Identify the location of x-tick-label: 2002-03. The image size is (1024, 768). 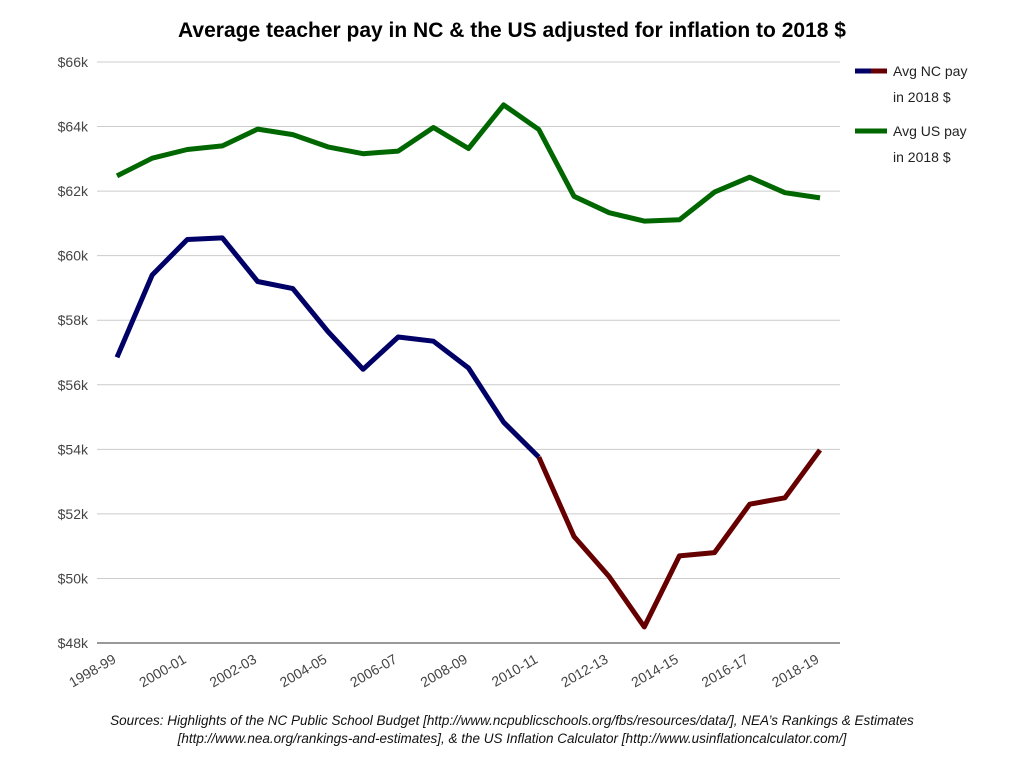
(233, 671).